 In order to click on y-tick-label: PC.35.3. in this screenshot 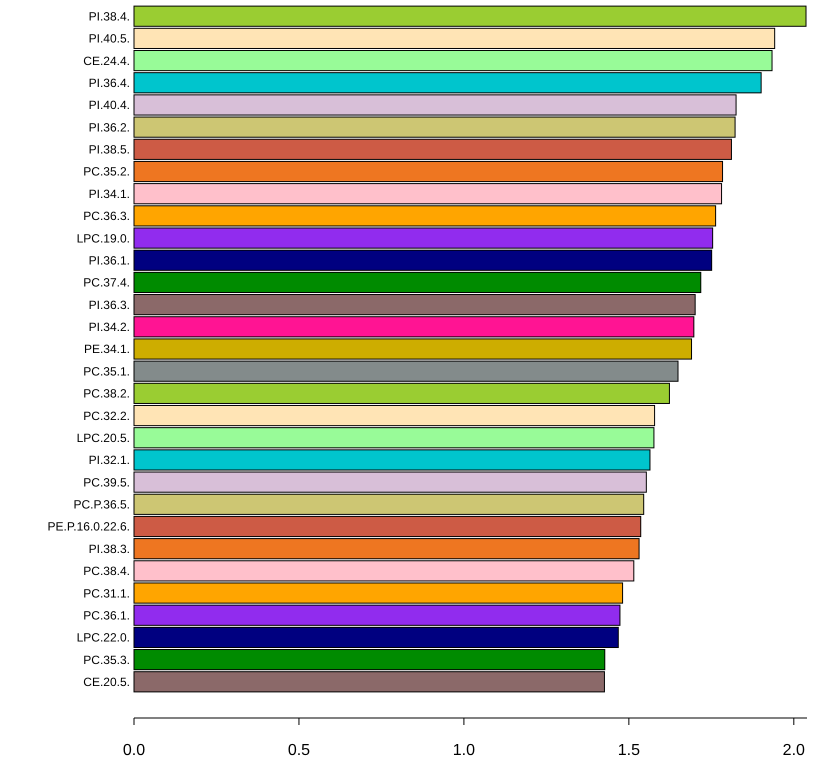, I will do `click(106, 659)`.